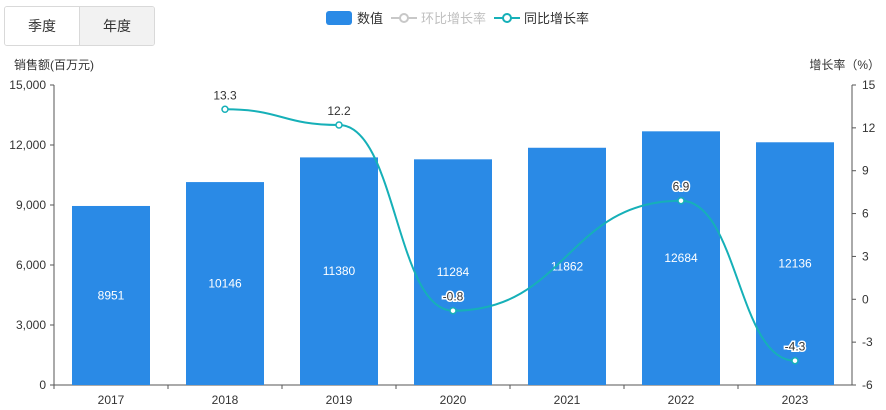  I want to click on x-tick-label: 2022, so click(681, 400).